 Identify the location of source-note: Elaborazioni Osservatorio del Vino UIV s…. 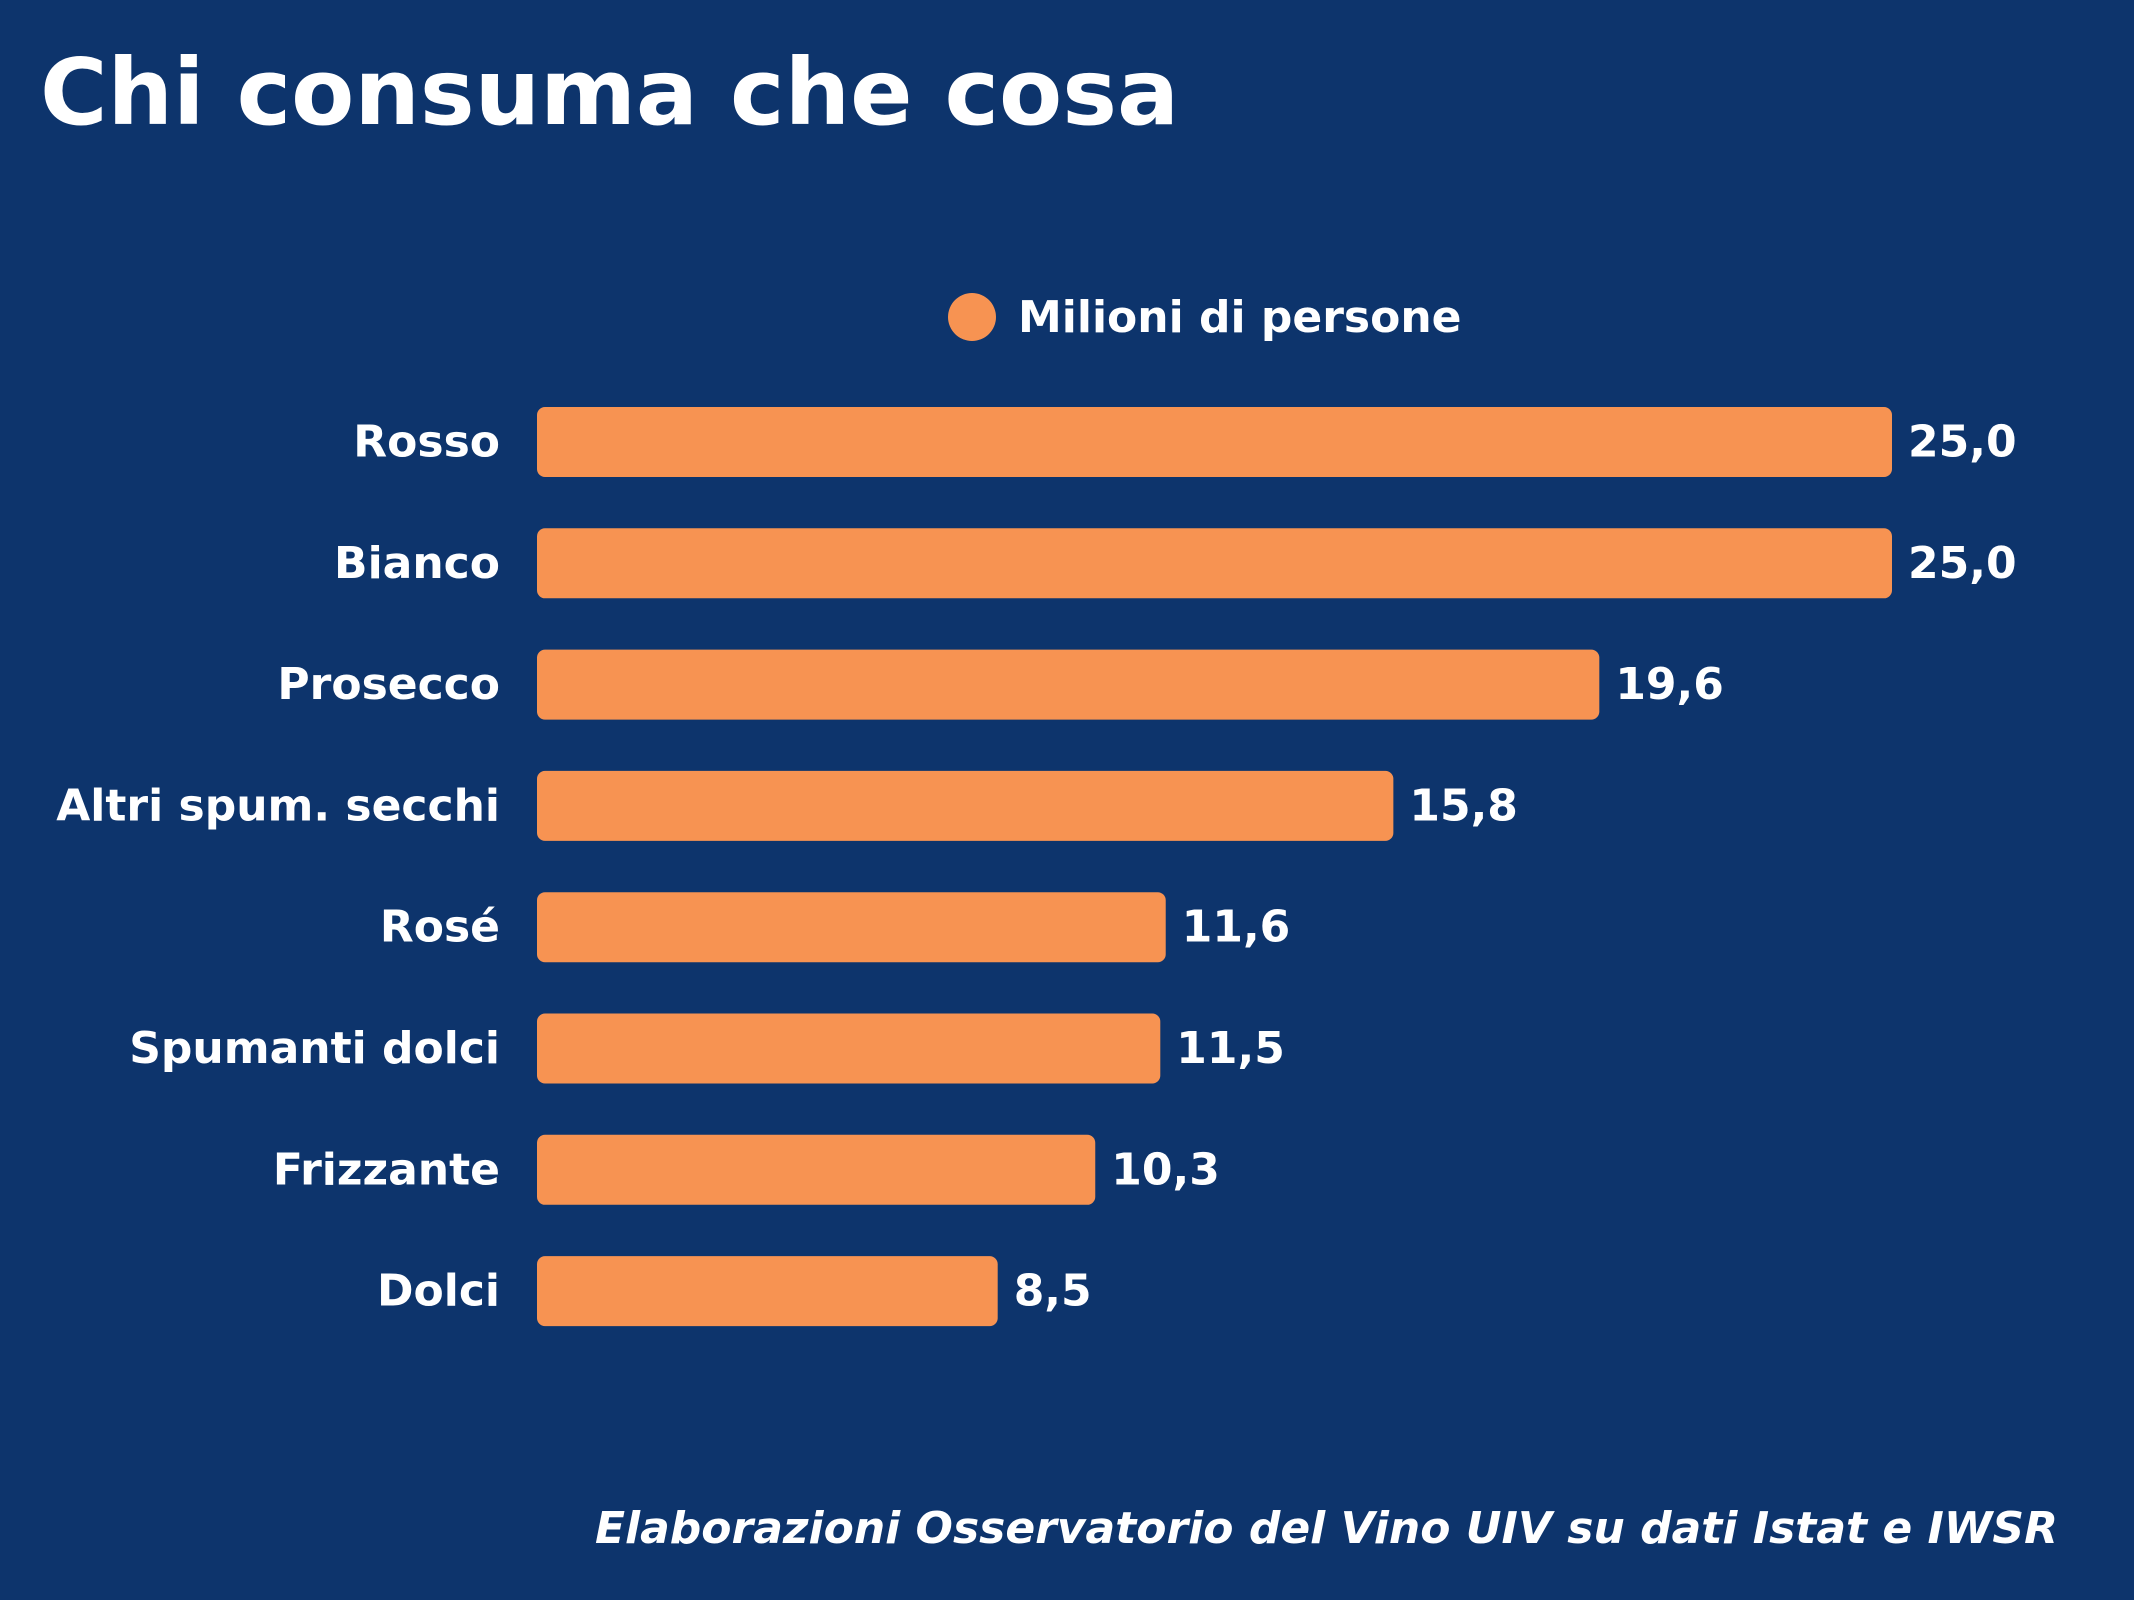
(1326, 1528).